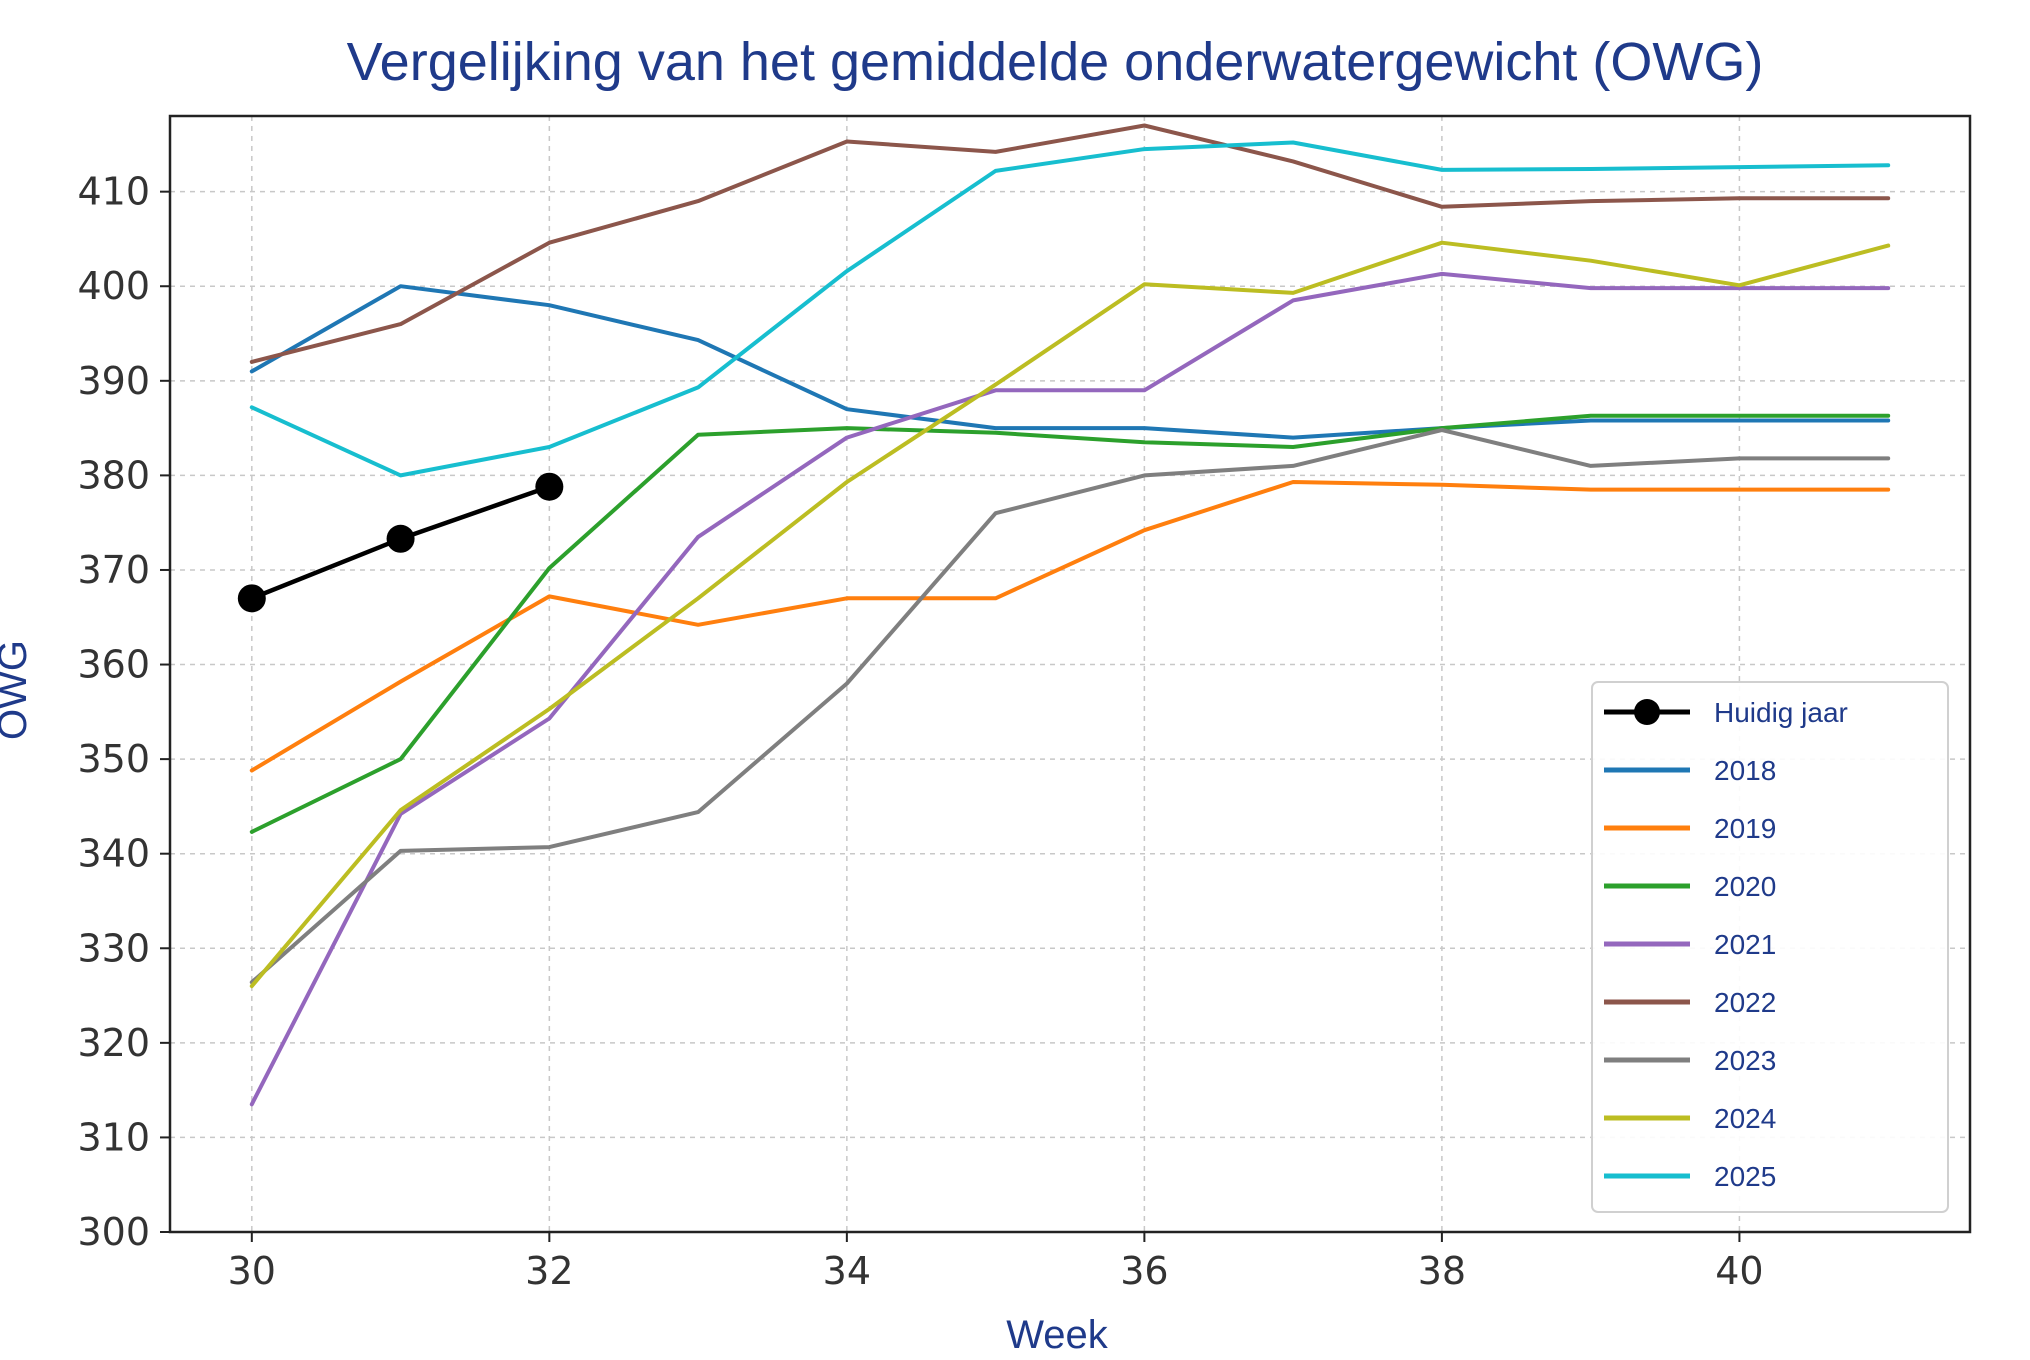 This screenshot has width=2030, height=1360. I want to click on y-tick-label: 390, so click(113, 381).